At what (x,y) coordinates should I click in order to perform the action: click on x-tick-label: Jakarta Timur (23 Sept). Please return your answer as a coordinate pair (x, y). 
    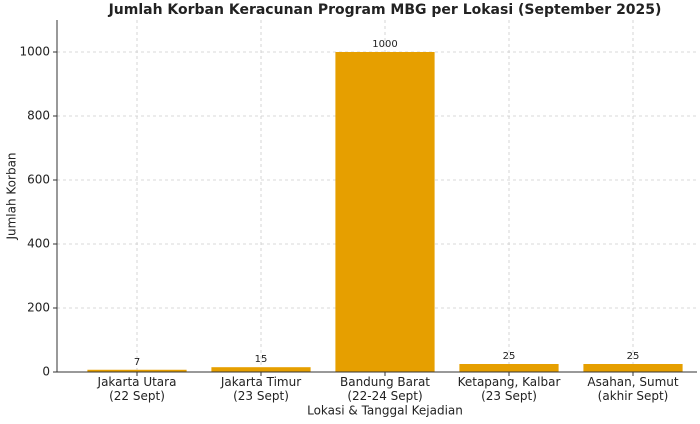
    Looking at the image, I should click on (260, 389).